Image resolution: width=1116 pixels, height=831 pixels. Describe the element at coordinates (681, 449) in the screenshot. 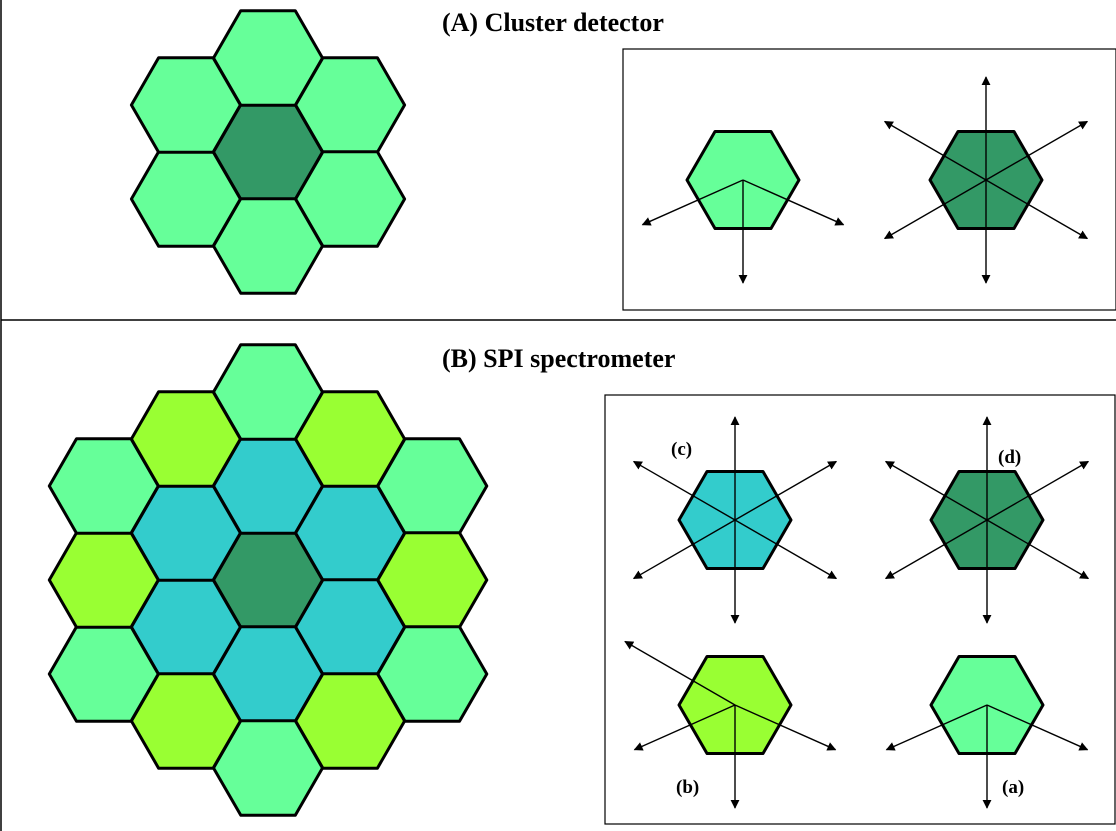

I see `legend-label-c: (c)` at that location.